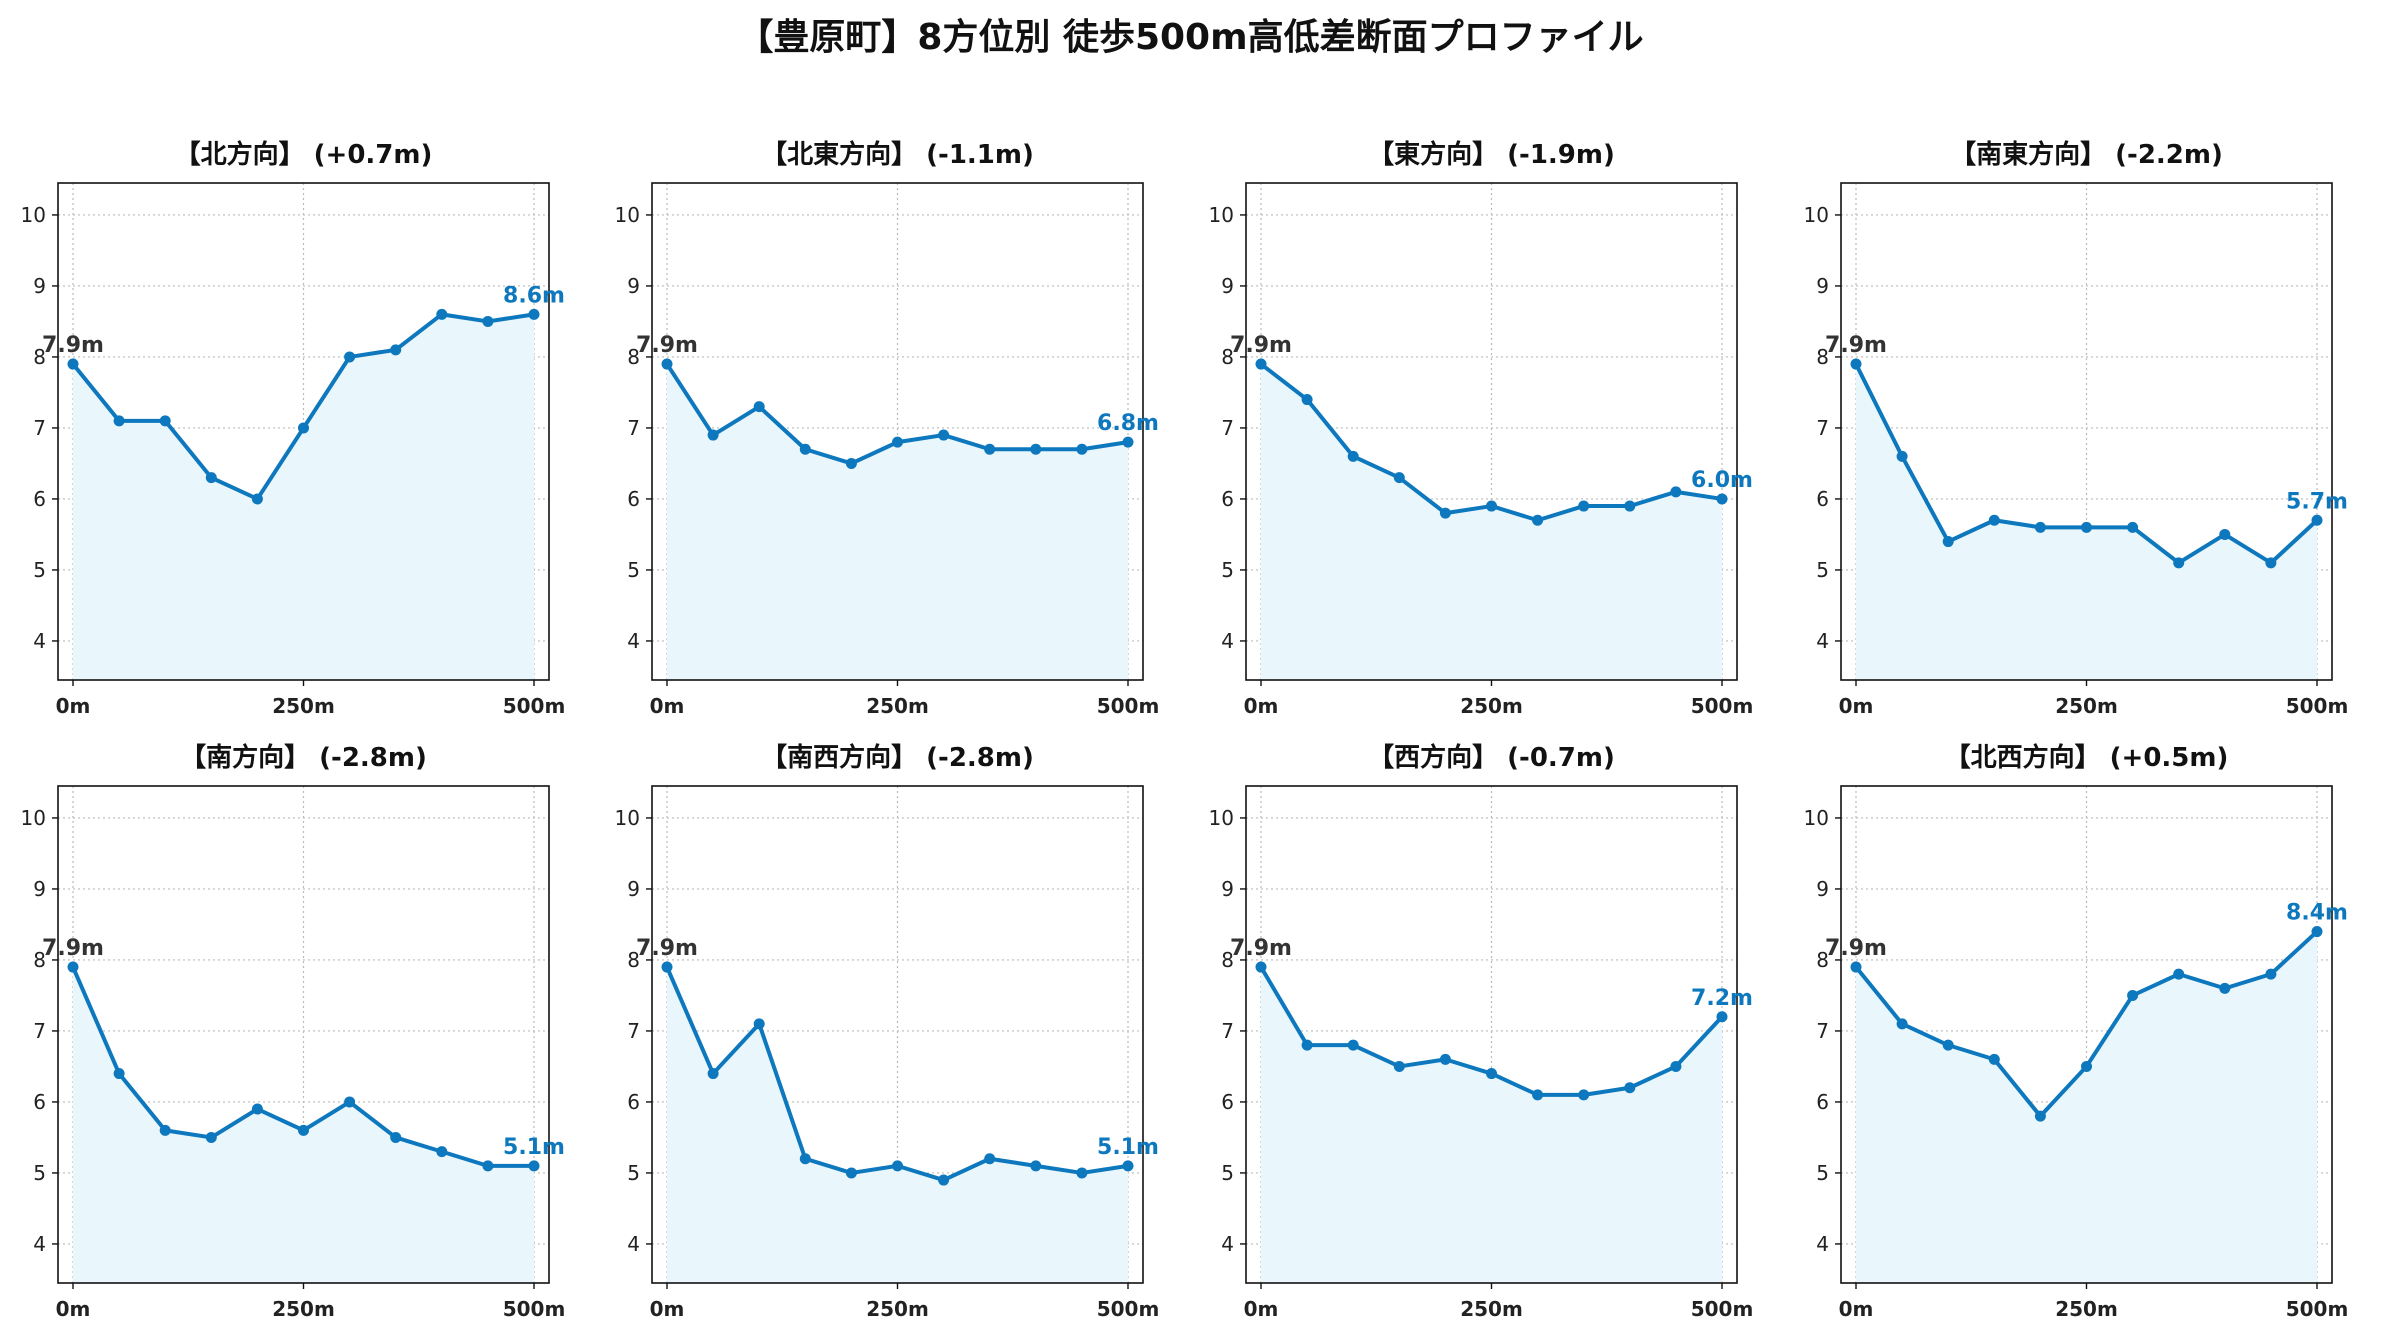 The image size is (2381, 1340). What do you see at coordinates (303, 757) in the screenshot?
I see `subplot-title: 【南方向】 (-2.8m)` at bounding box center [303, 757].